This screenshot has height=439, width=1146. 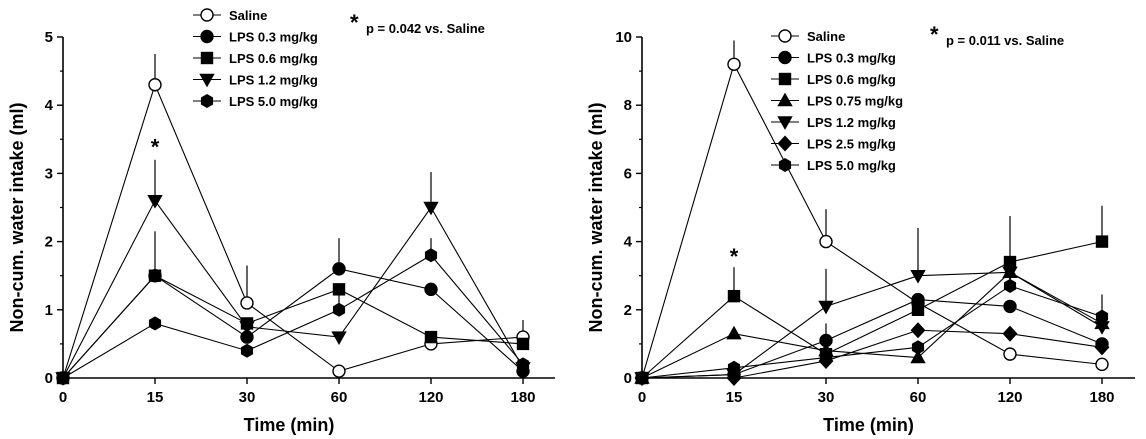 What do you see at coordinates (826, 36) in the screenshot?
I see `legend-label: Saline` at bounding box center [826, 36].